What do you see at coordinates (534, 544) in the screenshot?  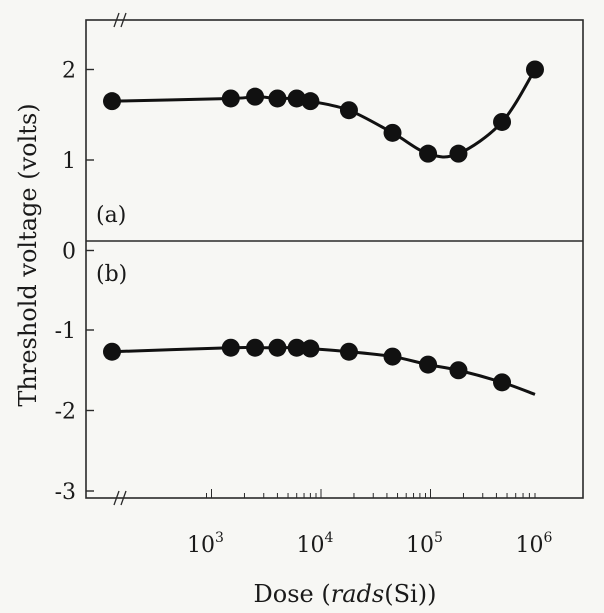 I see `x-tick-label: 10⁶` at bounding box center [534, 544].